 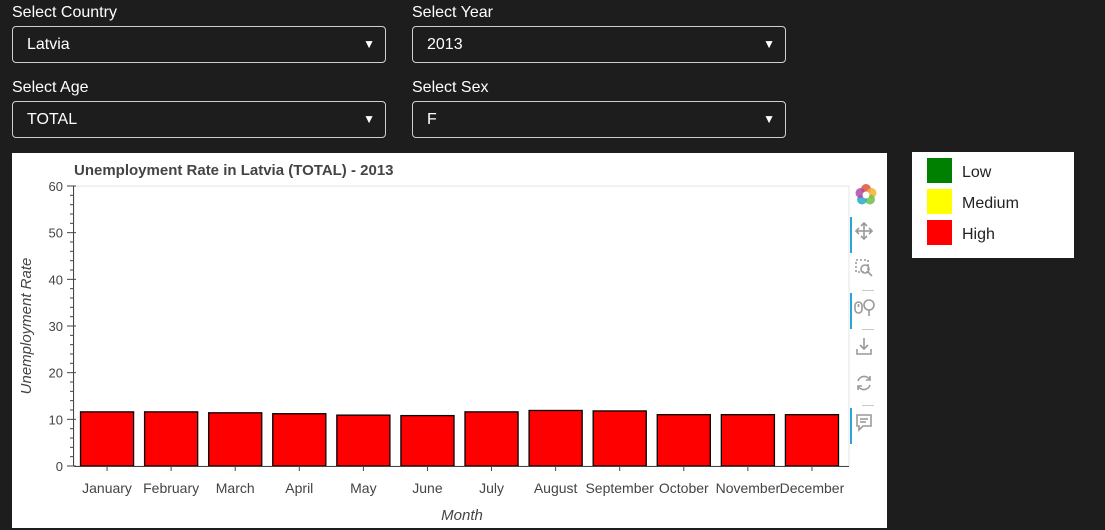 I want to click on sex-label: Select Sex, so click(x=450, y=87).